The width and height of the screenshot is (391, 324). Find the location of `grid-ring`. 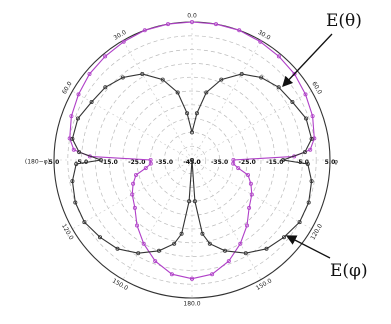

grid-ring is located at coordinates (192, 160).